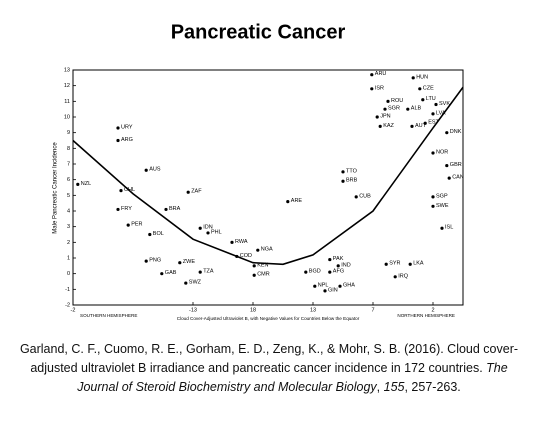 This screenshot has height=422, width=538. Describe the element at coordinates (129, 190) in the screenshot. I see `point-label: CHL` at that location.